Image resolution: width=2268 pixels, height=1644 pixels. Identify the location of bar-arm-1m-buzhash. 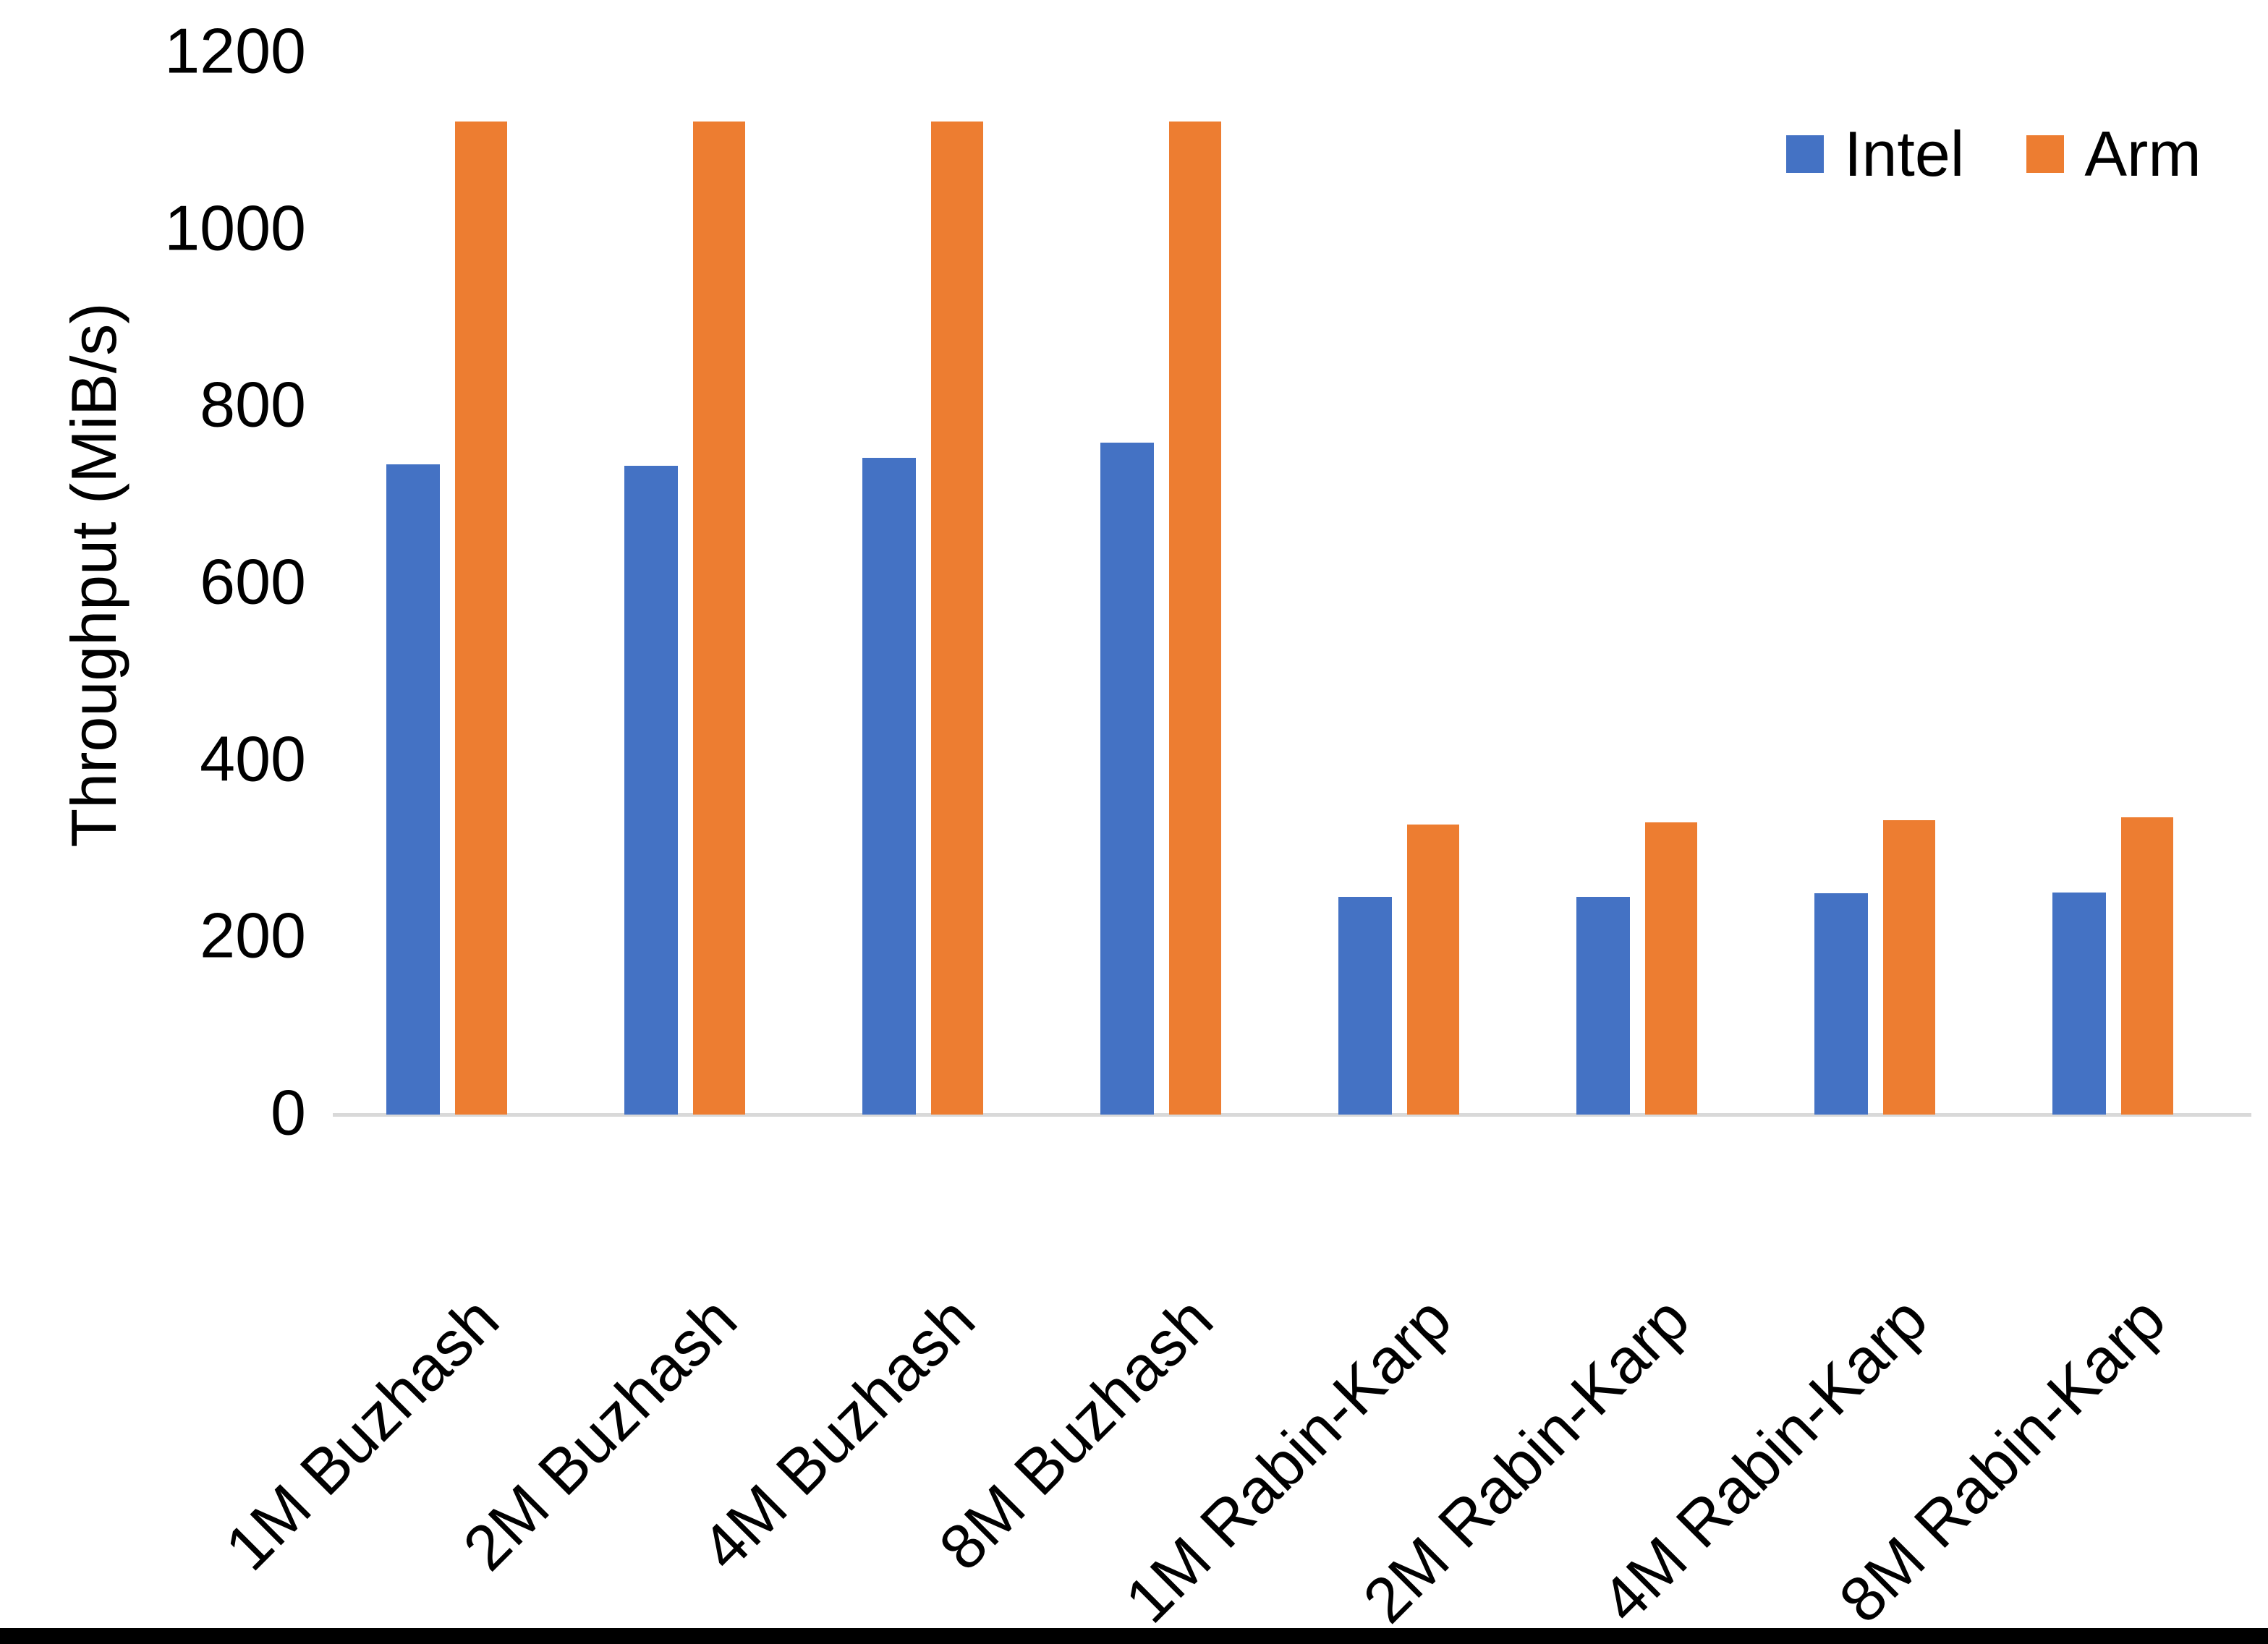
(481, 618).